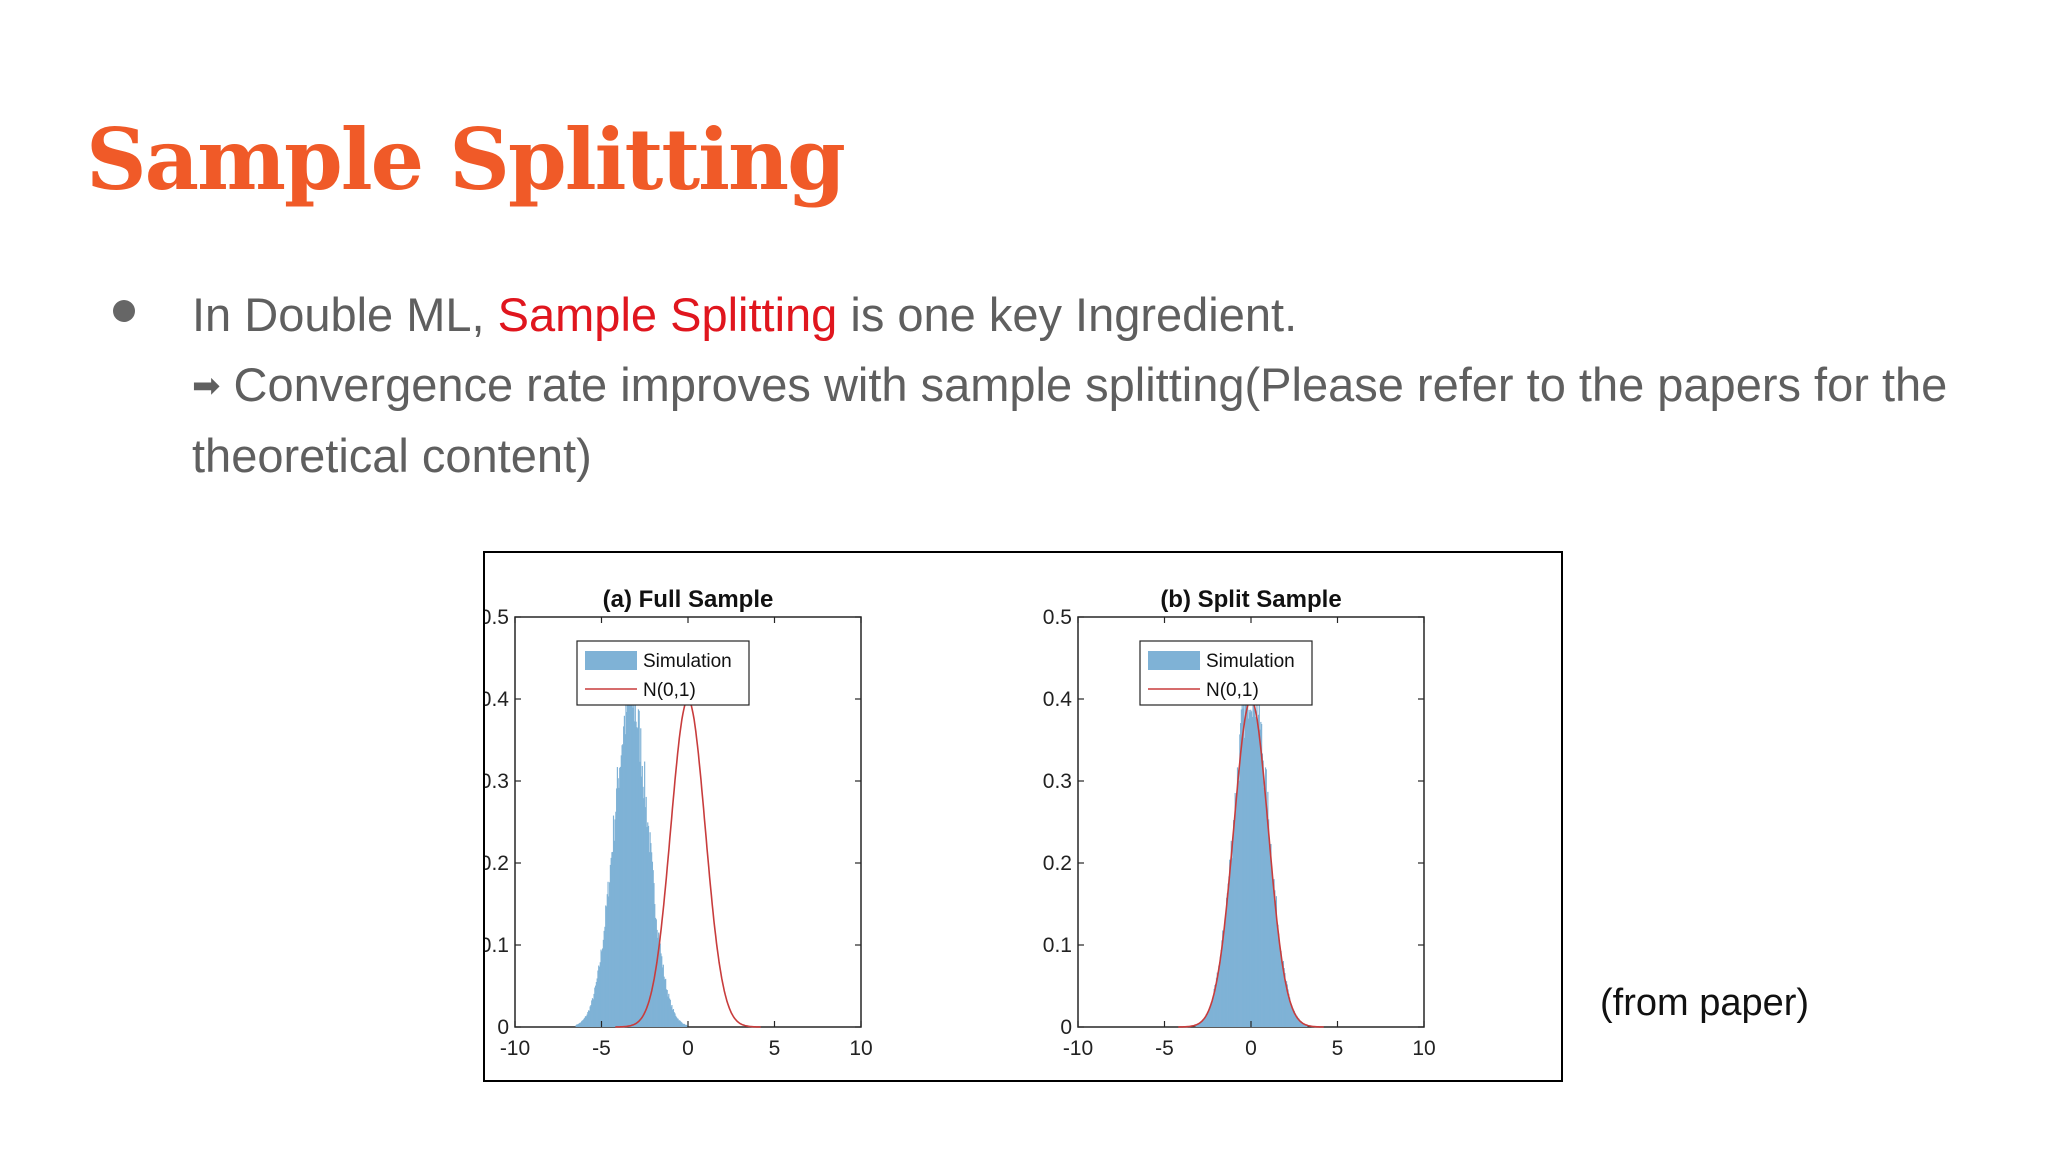 Image resolution: width=2048 pixels, height=1152 pixels. What do you see at coordinates (1226, 673) in the screenshot?
I see `legend-box` at bounding box center [1226, 673].